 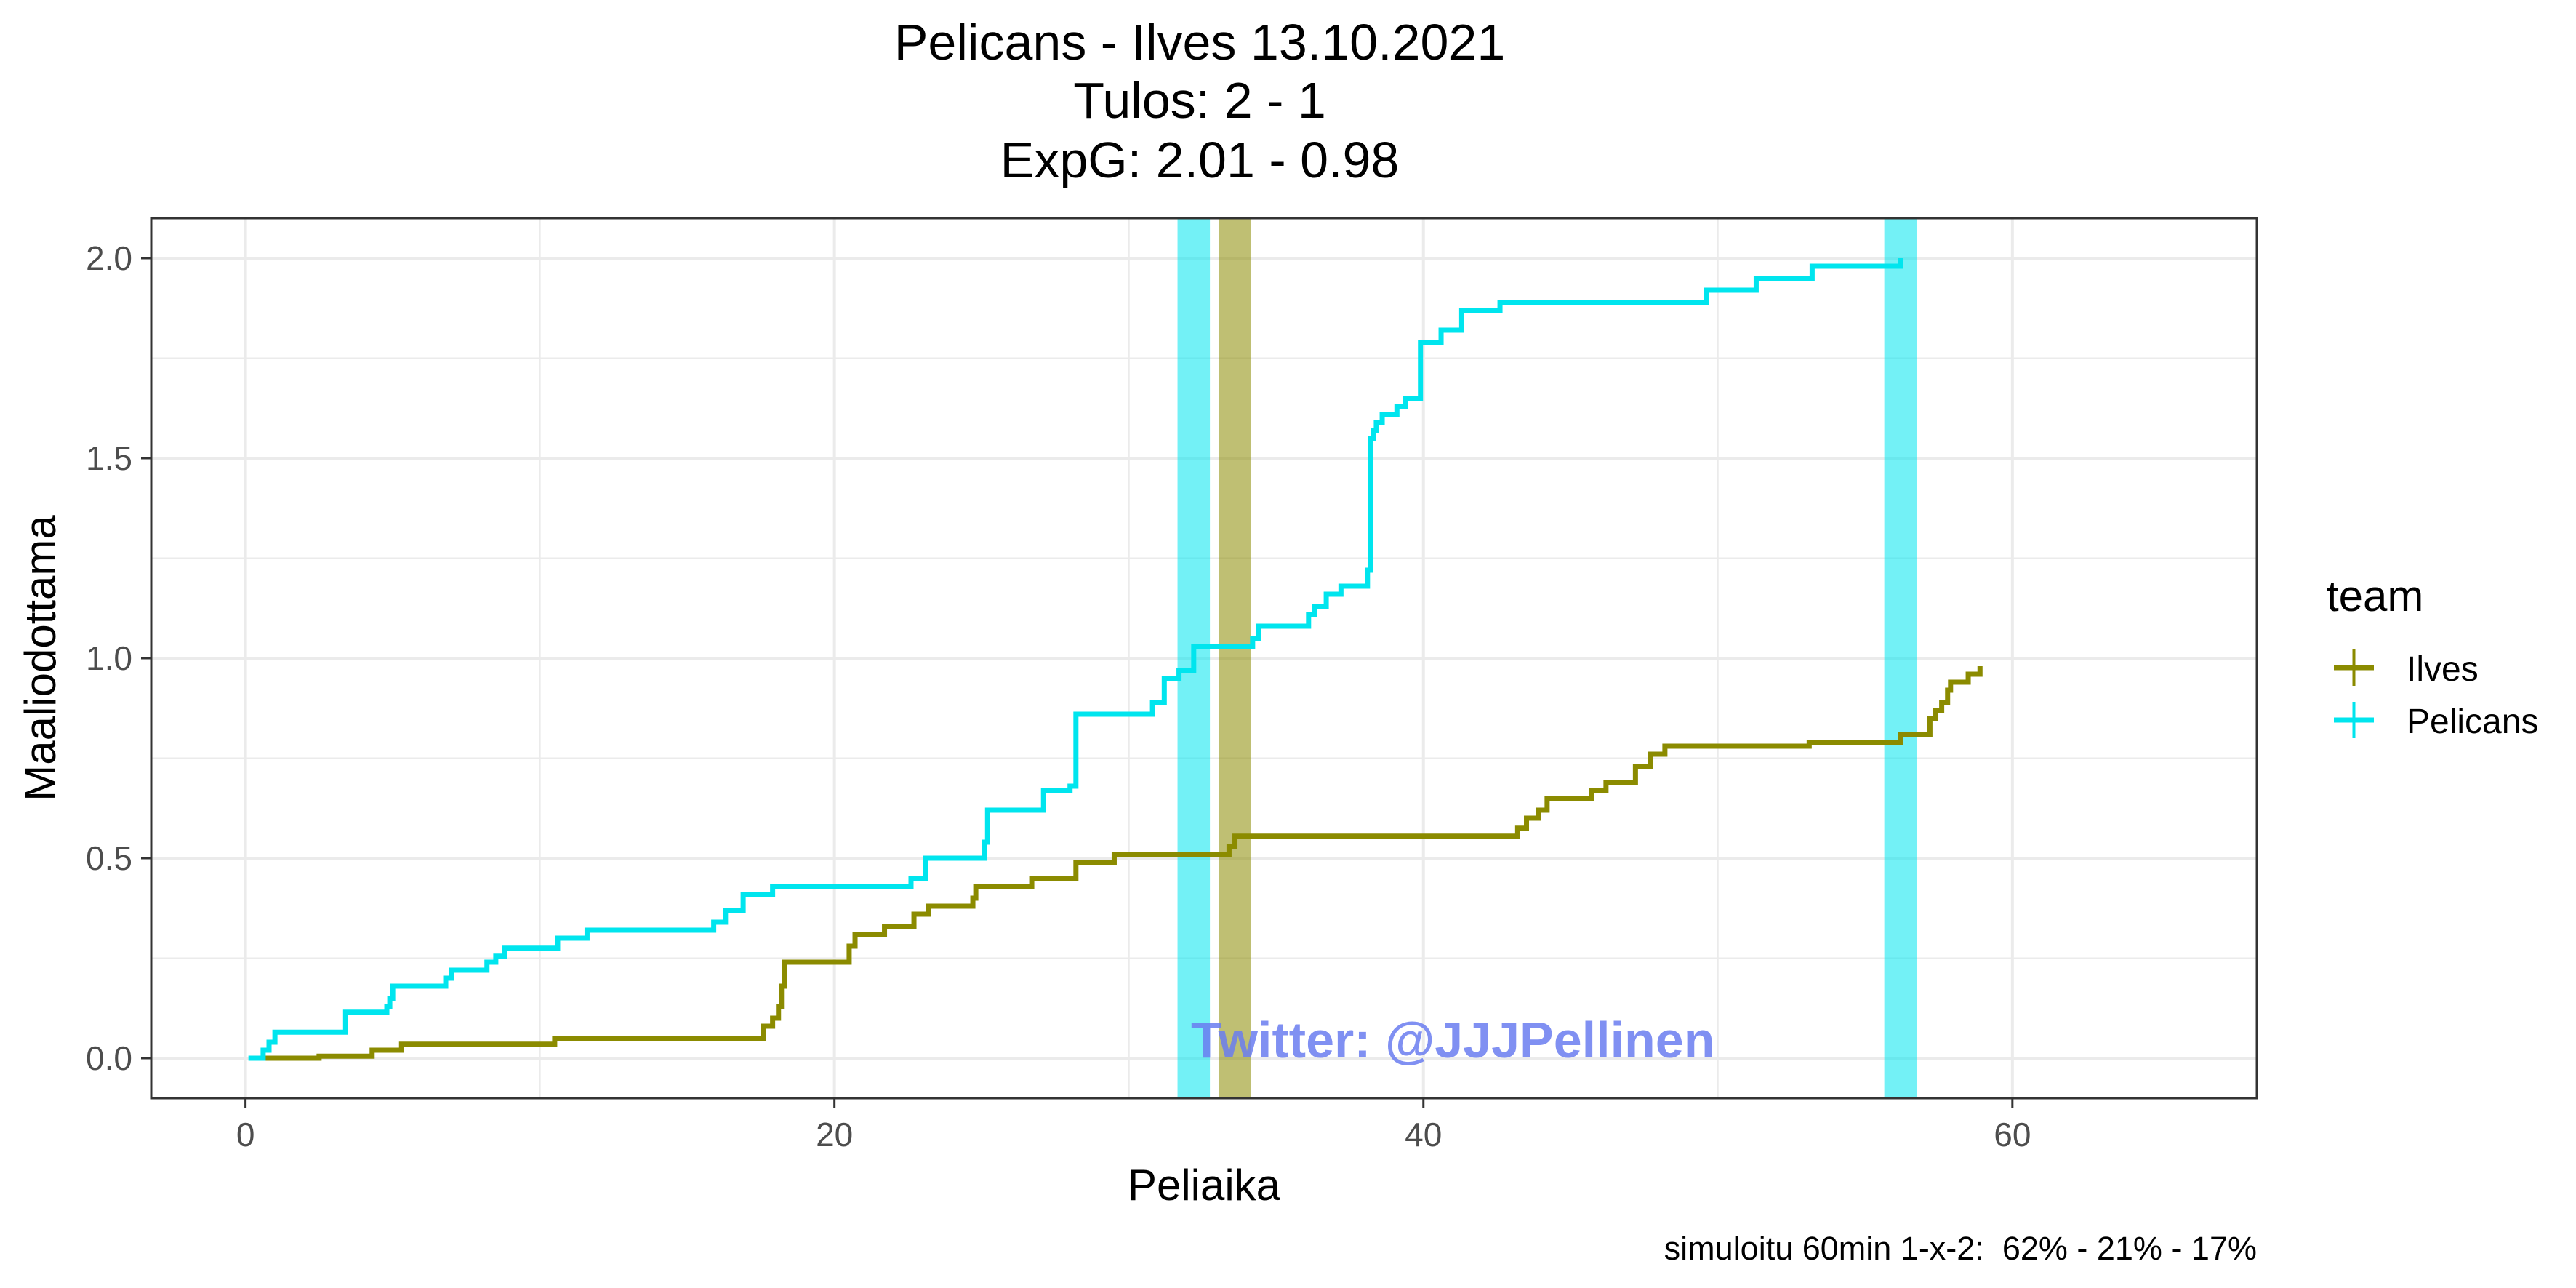 I want to click on legend: team Ilves Pelicans, so click(x=2432, y=656).